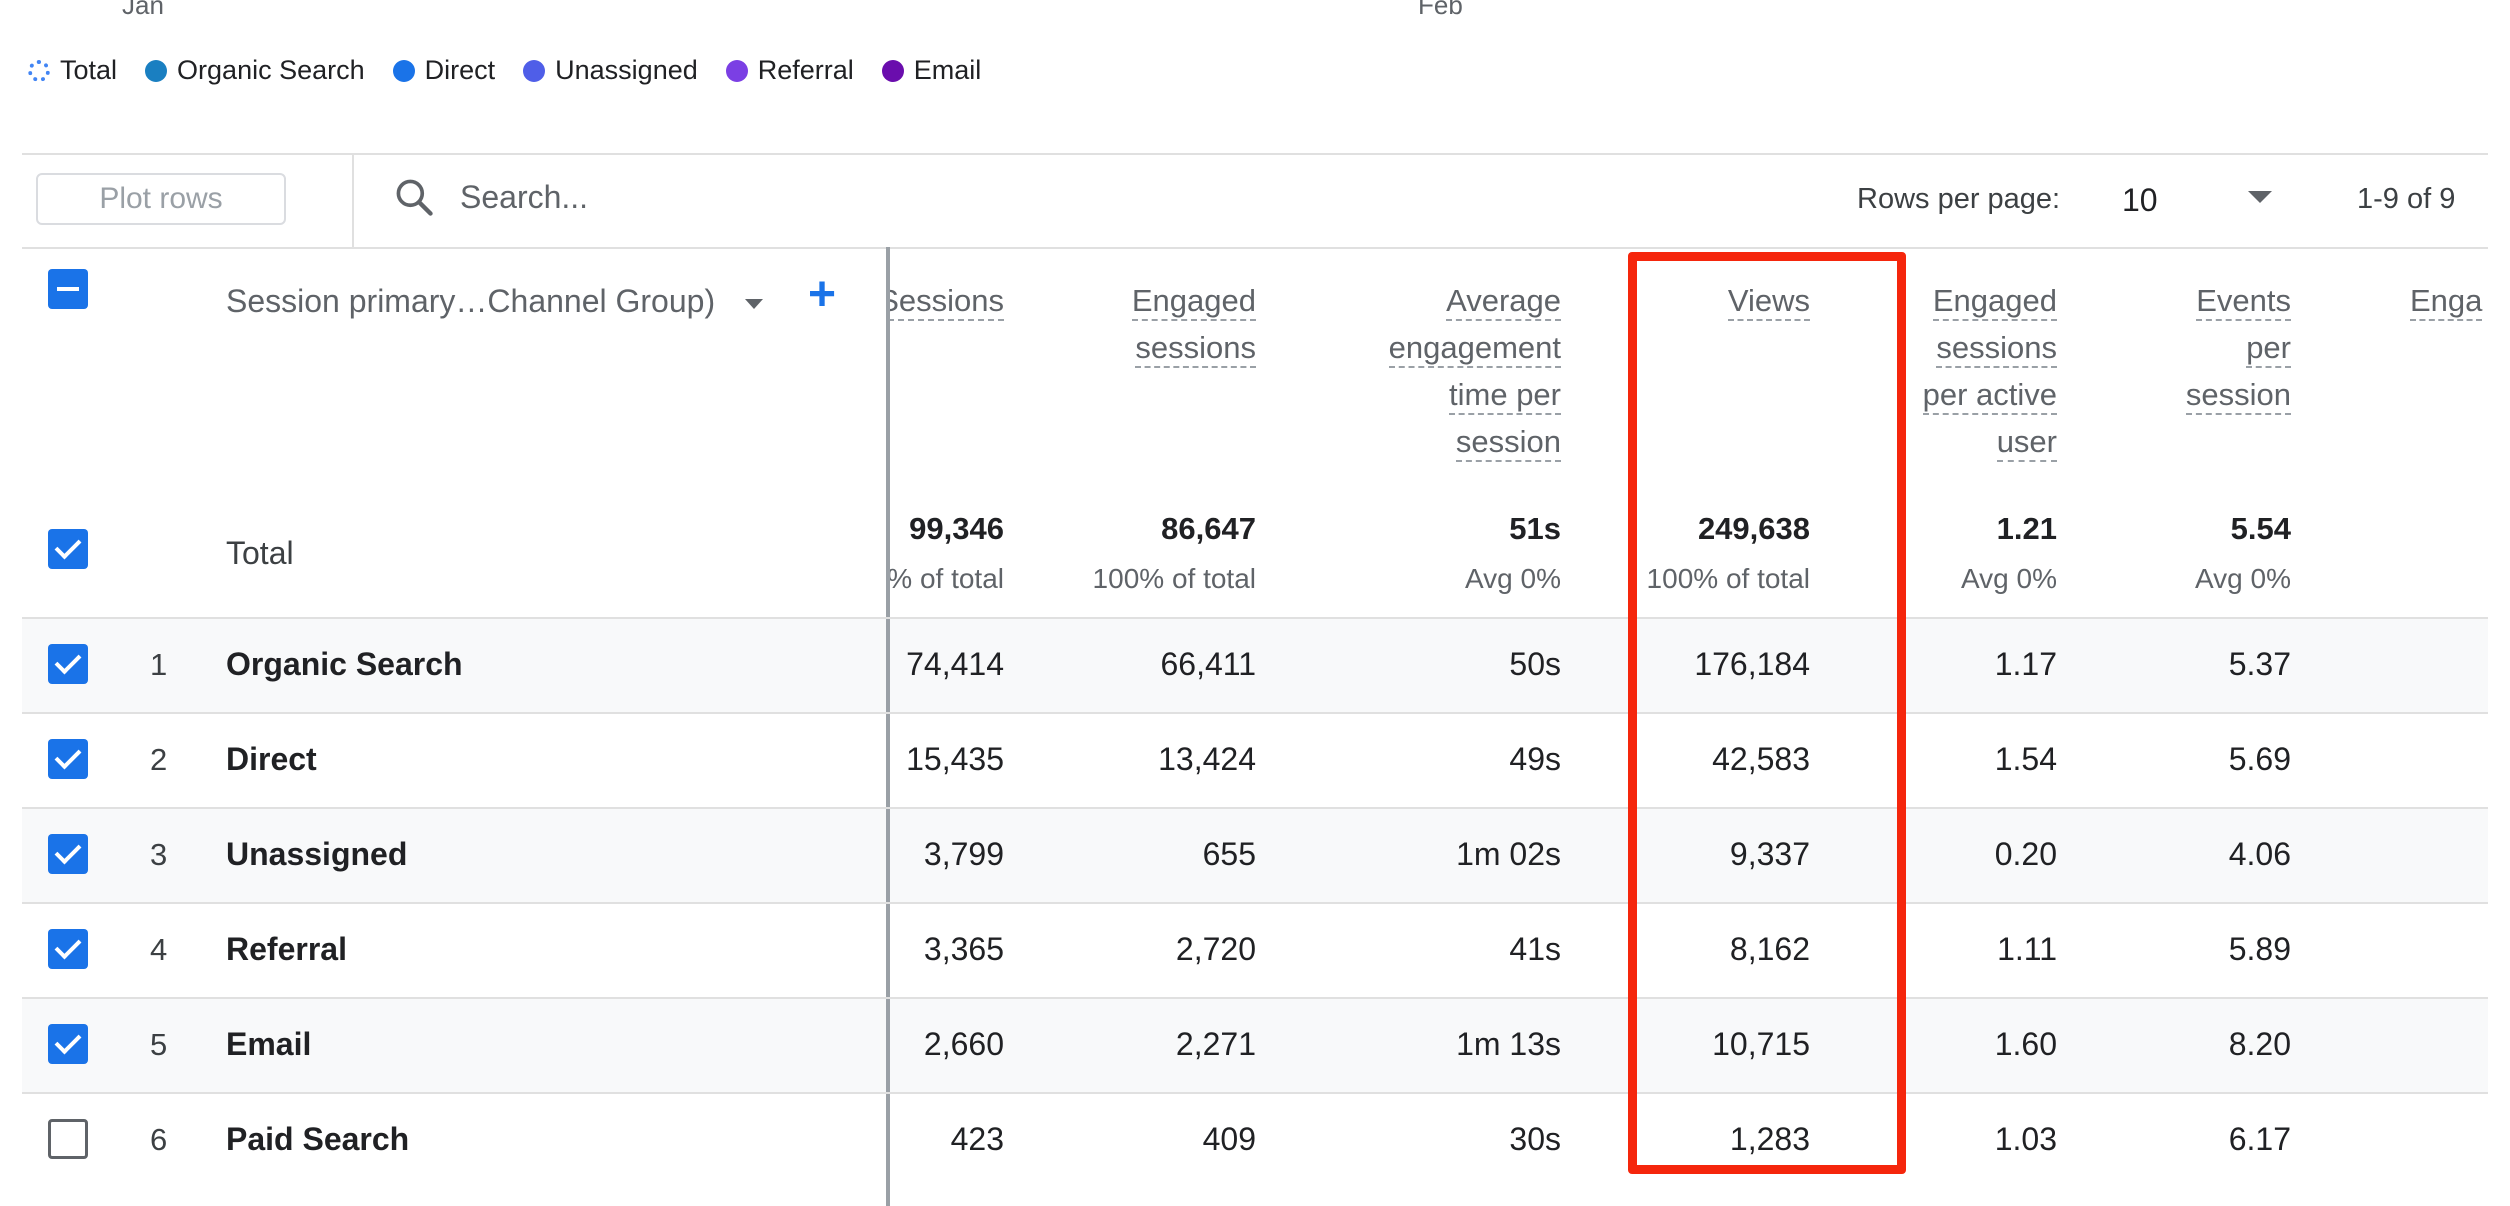 This screenshot has width=2510, height=1206. I want to click on legend-item-total: Total, so click(72, 70).